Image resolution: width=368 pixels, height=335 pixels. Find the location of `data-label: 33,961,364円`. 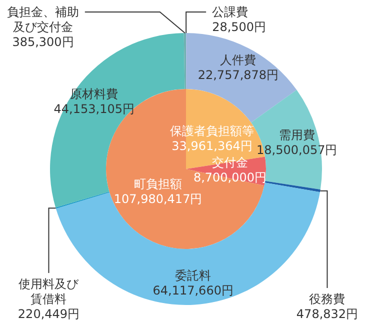

data-label: 33,961,364円 is located at coordinates (212, 146).